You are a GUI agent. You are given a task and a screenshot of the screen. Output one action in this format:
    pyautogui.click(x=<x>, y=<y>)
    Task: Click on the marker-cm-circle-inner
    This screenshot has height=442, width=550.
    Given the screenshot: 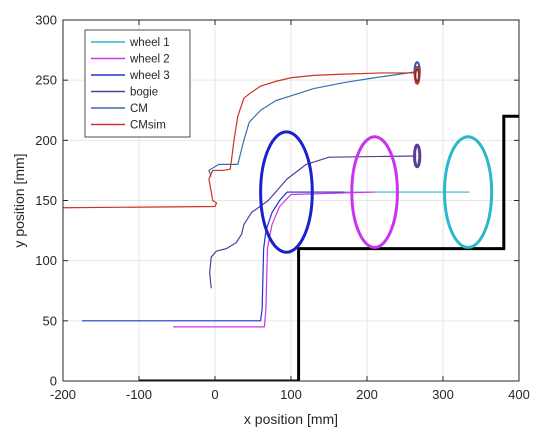 What is the action you would take?
    pyautogui.click(x=417, y=75)
    